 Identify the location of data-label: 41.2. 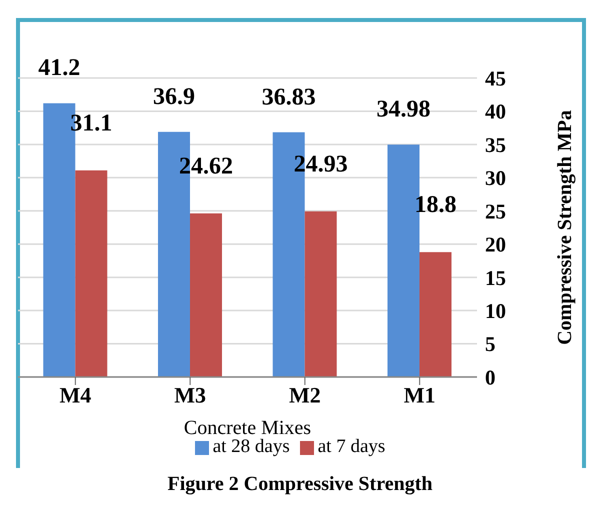
(59, 68).